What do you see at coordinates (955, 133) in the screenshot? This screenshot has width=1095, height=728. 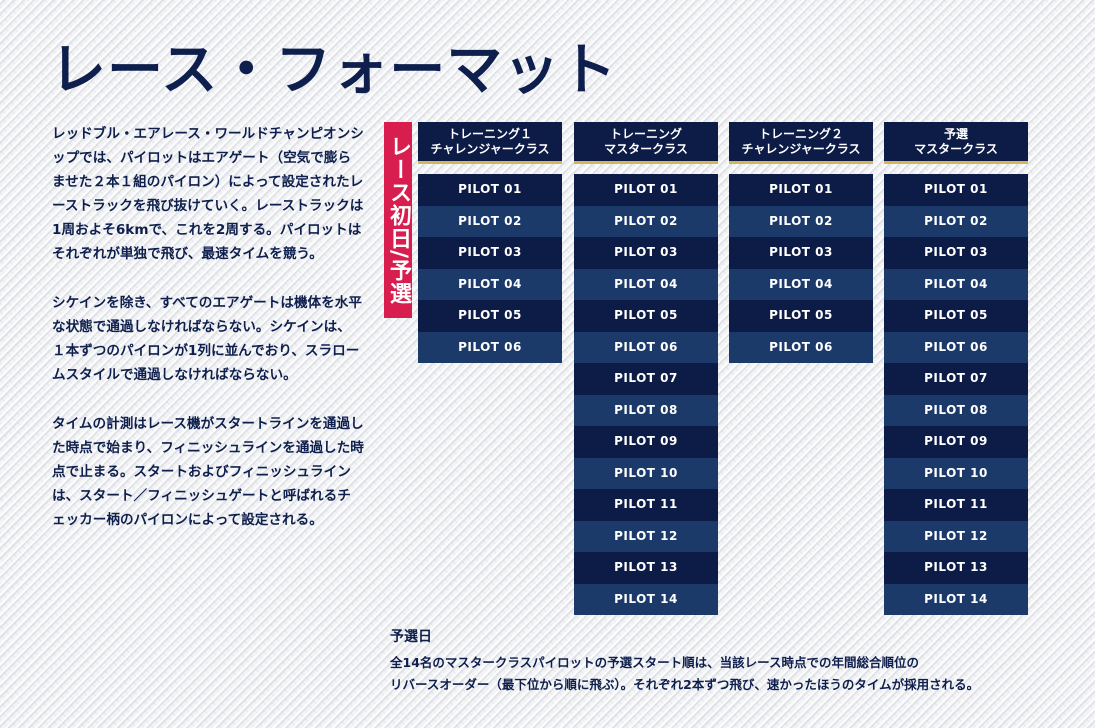 I see `heat-title-line: 予選` at bounding box center [955, 133].